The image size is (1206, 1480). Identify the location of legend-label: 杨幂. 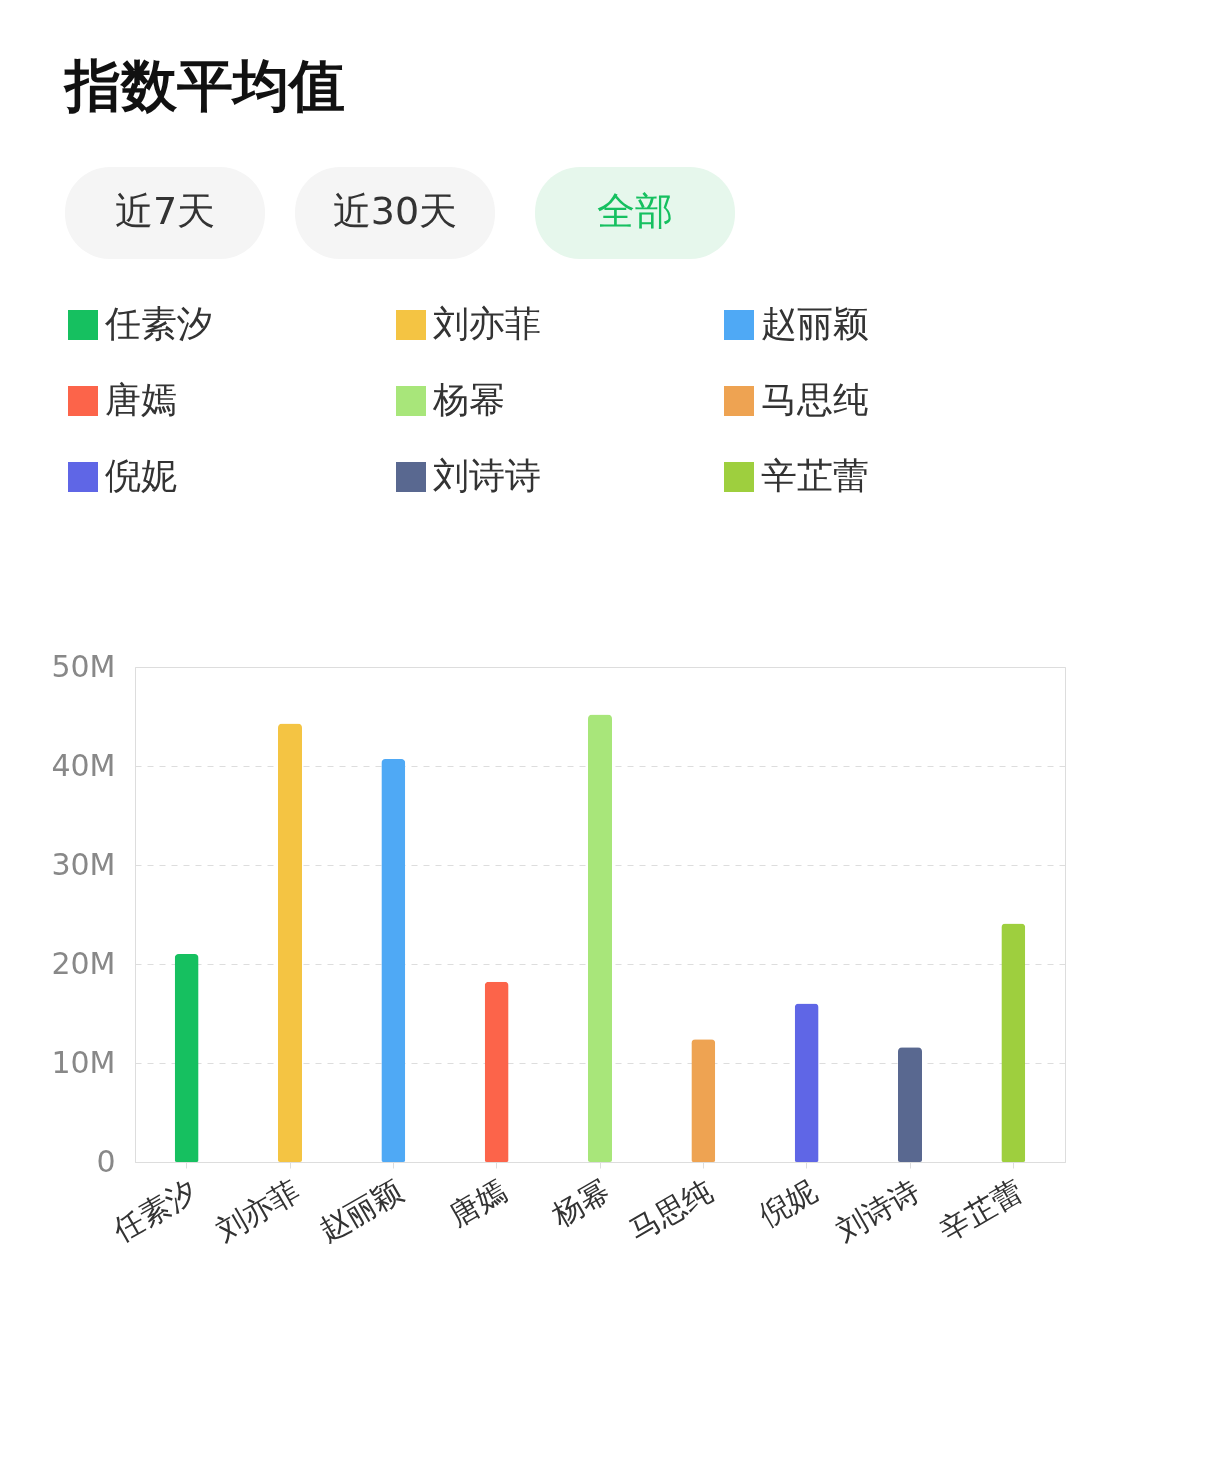
(468, 399).